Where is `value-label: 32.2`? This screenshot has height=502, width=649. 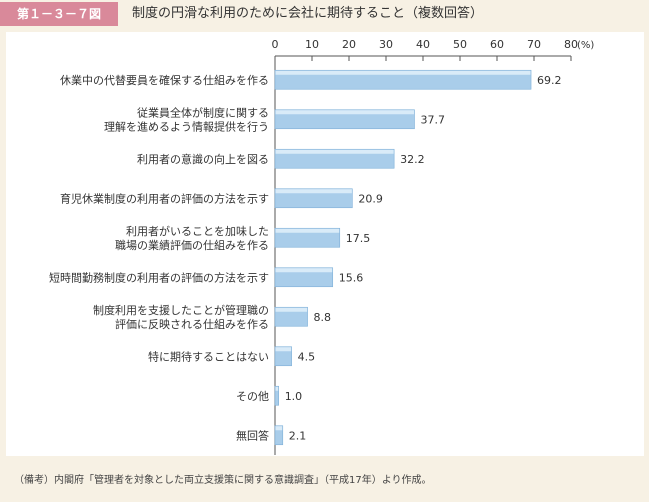 value-label: 32.2 is located at coordinates (412, 159).